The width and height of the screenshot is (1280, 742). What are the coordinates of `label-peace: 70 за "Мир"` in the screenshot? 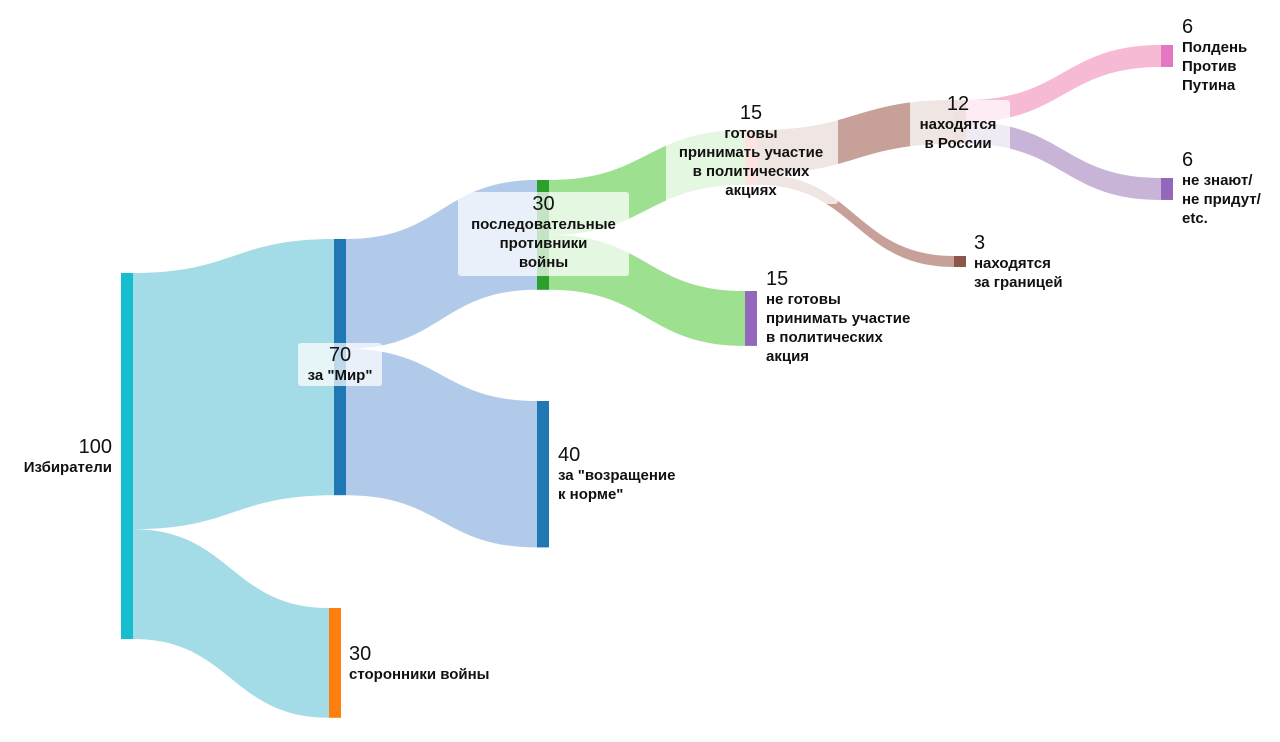 It's located at (340, 364).